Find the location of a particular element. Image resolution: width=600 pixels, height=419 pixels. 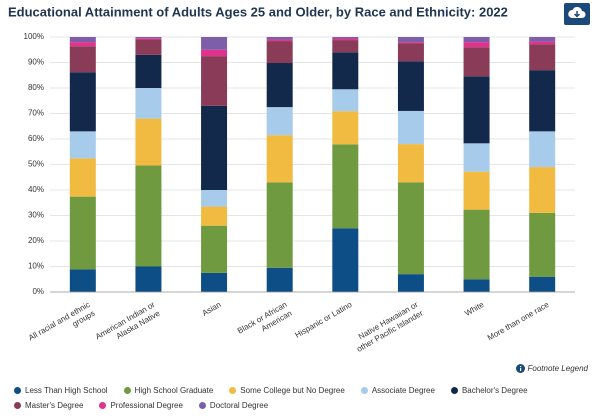

y-tick-label: 0% is located at coordinates (38, 291).